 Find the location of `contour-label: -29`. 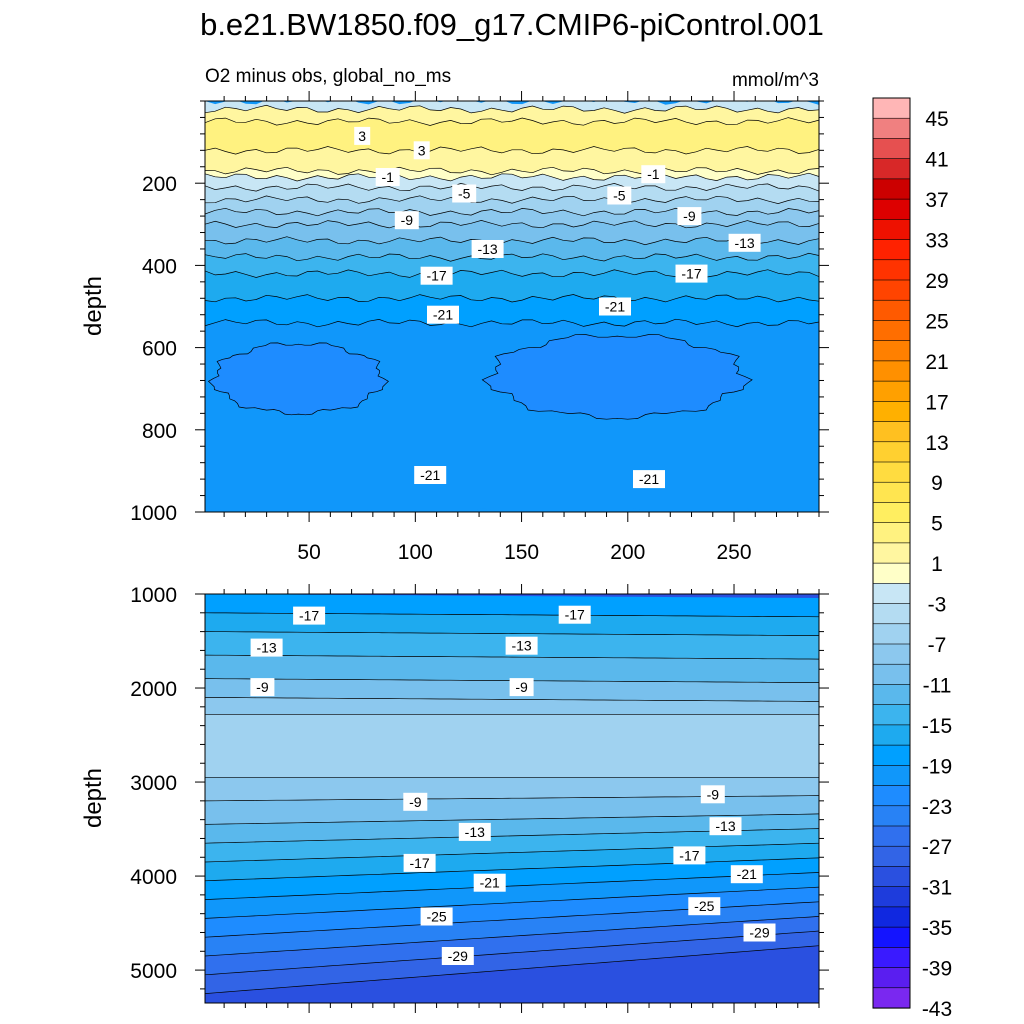

contour-label: -29 is located at coordinates (759, 932).